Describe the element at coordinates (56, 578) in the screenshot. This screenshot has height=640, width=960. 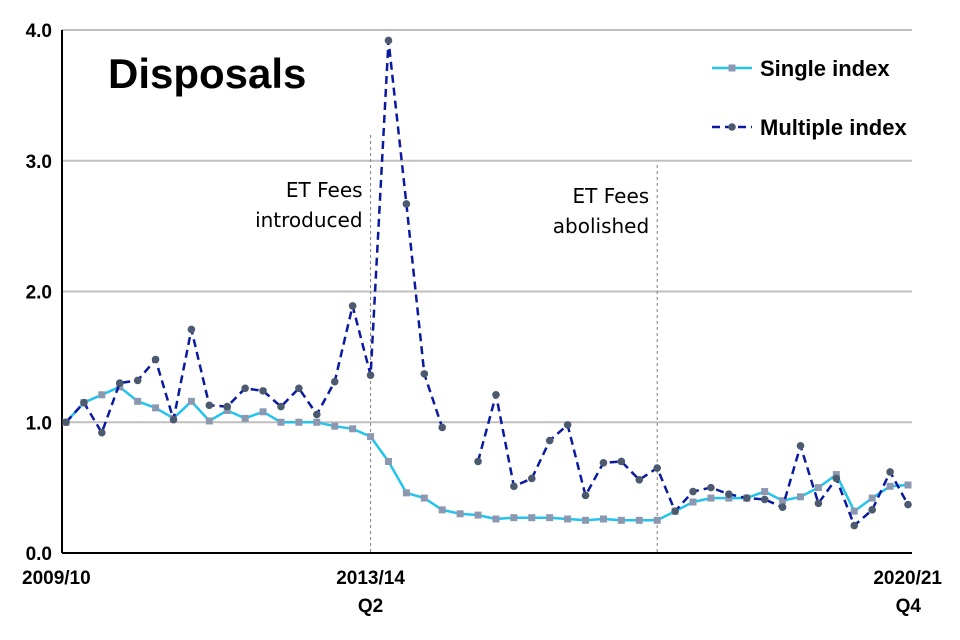
I see `x-tick-label: 2009/10` at that location.